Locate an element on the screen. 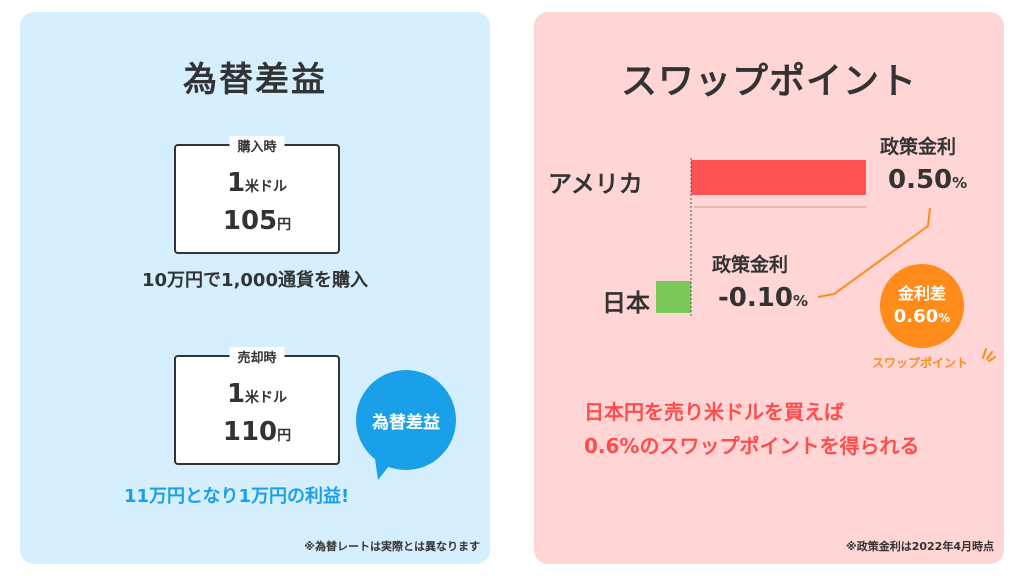  sale-unit: 1米ドル is located at coordinates (257, 394).